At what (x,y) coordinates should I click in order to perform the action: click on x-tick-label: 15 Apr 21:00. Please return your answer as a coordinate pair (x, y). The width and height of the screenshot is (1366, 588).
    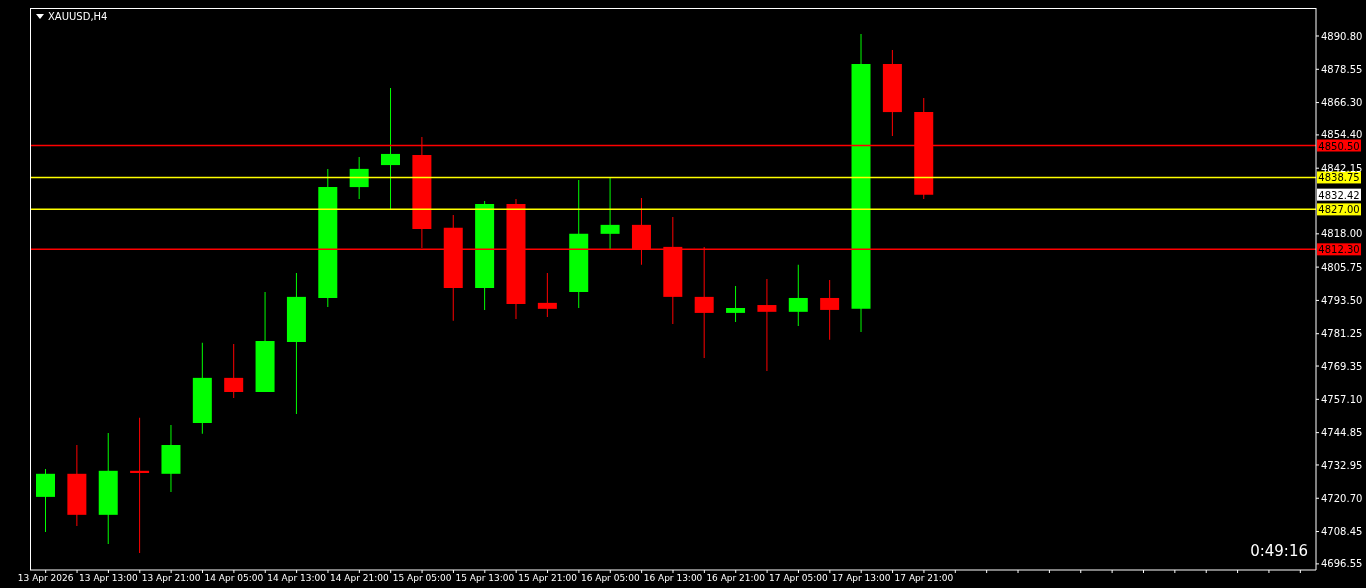
    Looking at the image, I should click on (548, 578).